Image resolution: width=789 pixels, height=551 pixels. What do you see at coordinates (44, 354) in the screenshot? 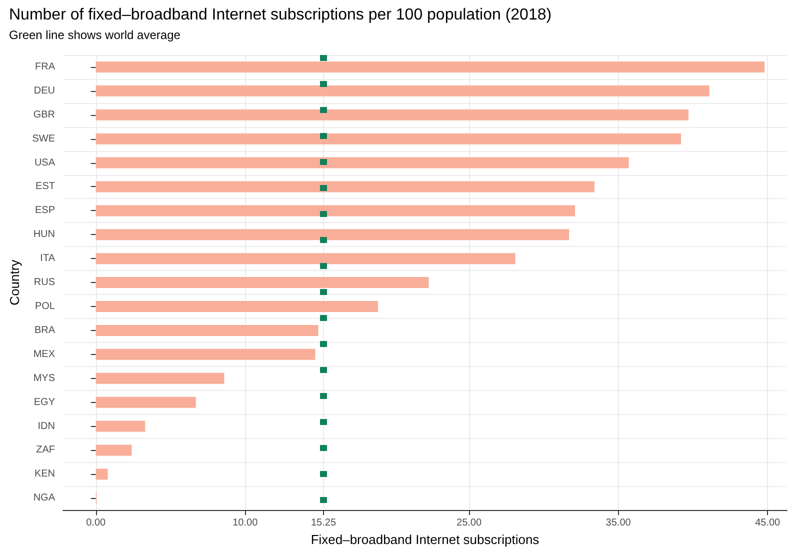
I see `y-tick-label: MEX` at bounding box center [44, 354].